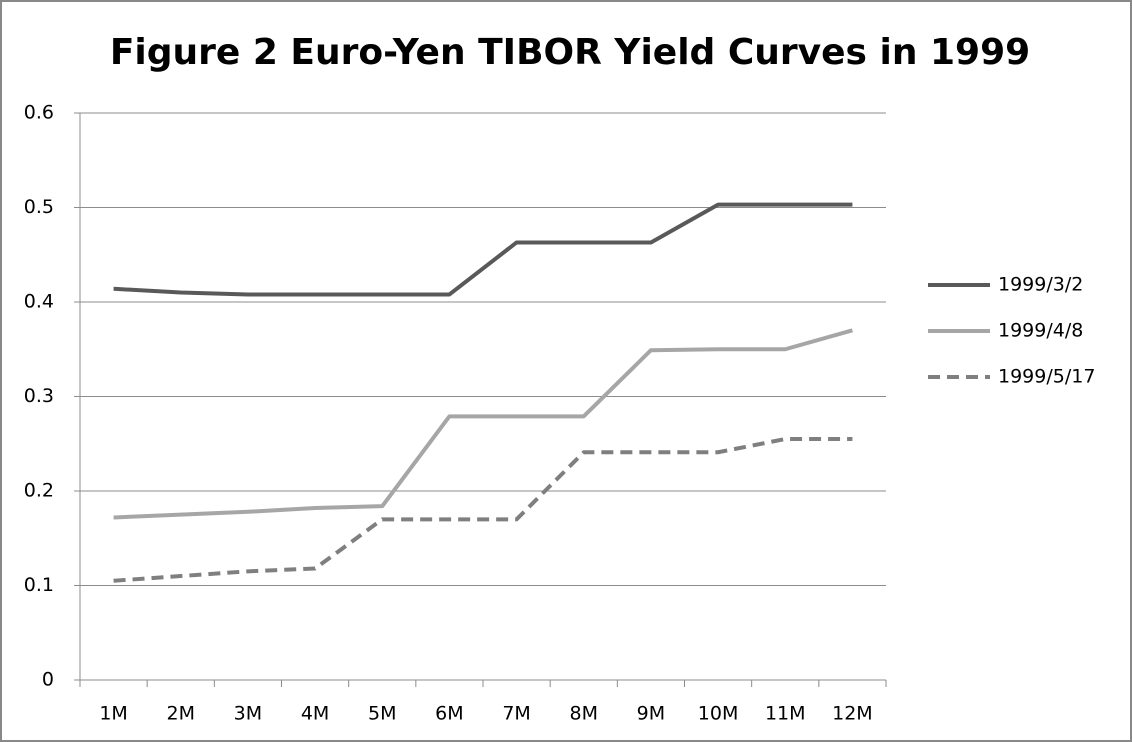 The image size is (1132, 742). What do you see at coordinates (382, 714) in the screenshot?
I see `x-tick-label: 5M` at bounding box center [382, 714].